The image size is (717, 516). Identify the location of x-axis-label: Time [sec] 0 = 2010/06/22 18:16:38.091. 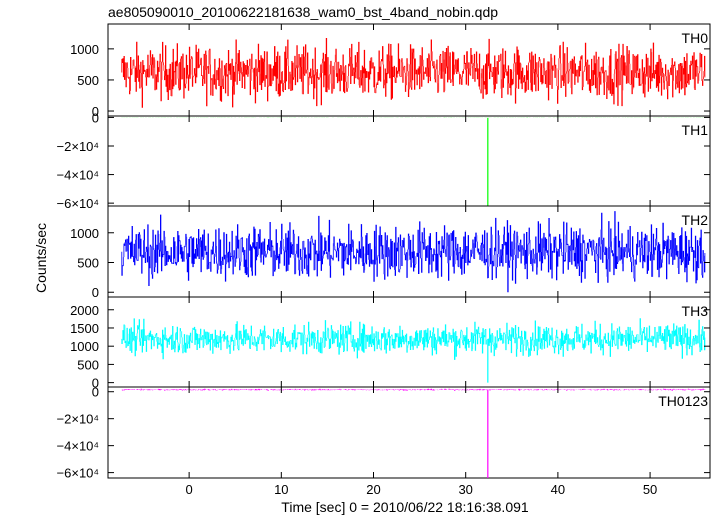
(405, 507).